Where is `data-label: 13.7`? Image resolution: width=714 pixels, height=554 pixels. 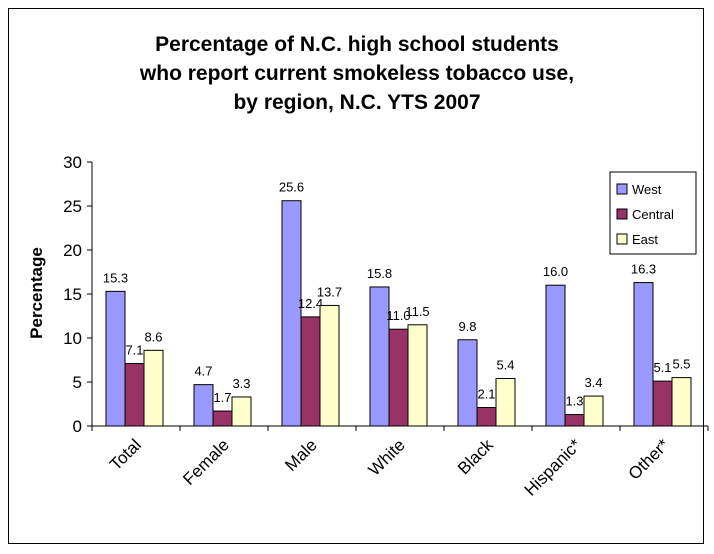
data-label: 13.7 is located at coordinates (329, 291).